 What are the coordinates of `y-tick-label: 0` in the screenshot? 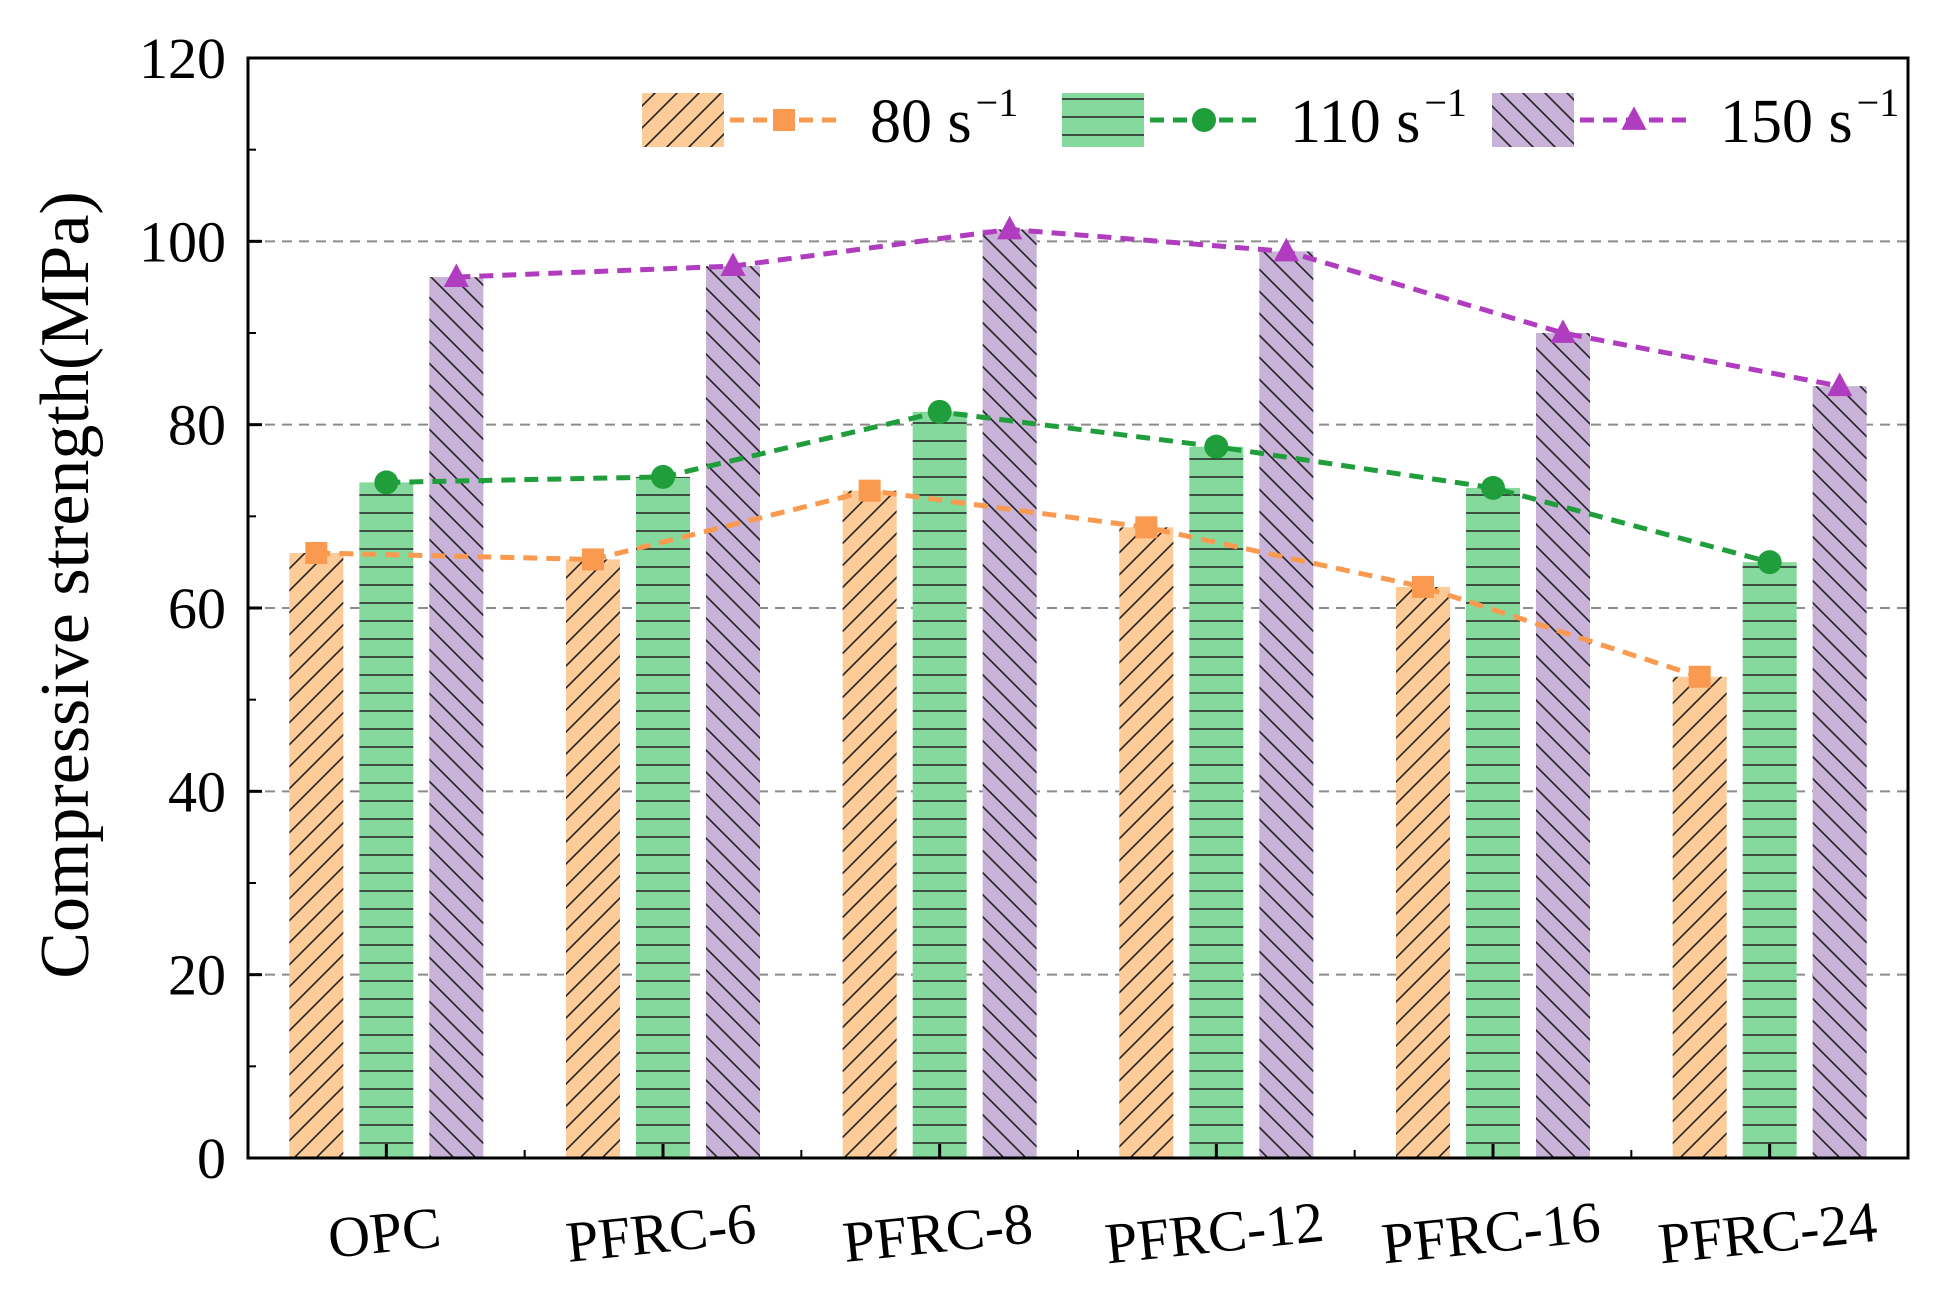 It's located at (211, 1158).